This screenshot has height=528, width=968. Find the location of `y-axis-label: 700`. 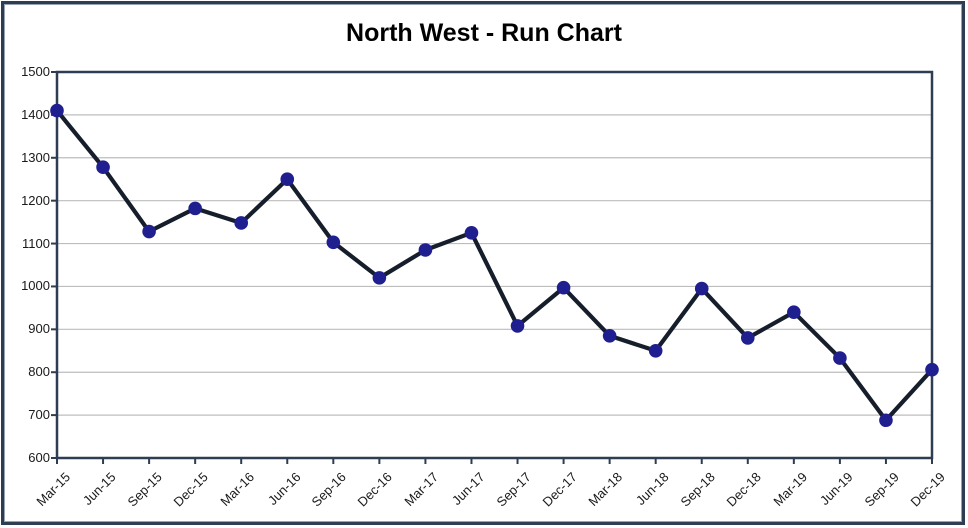

y-axis-label: 700 is located at coordinates (39, 415).